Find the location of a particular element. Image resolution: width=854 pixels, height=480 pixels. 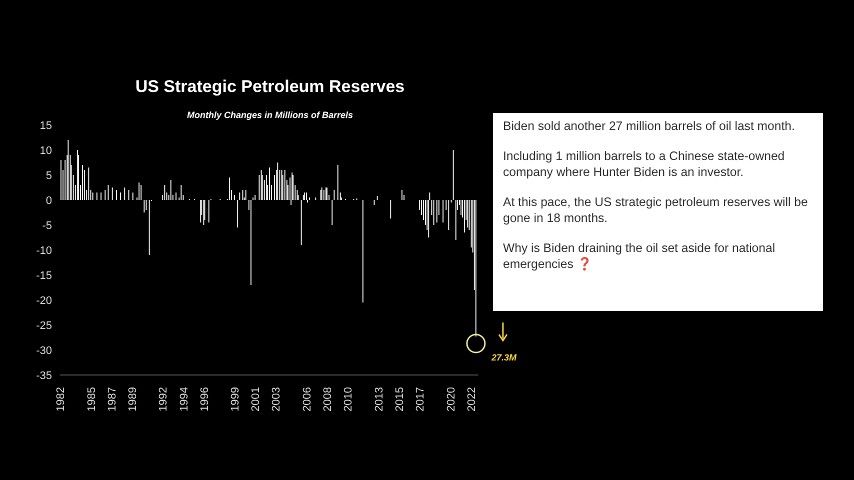

x-tick-label: 1999 is located at coordinates (236, 399).